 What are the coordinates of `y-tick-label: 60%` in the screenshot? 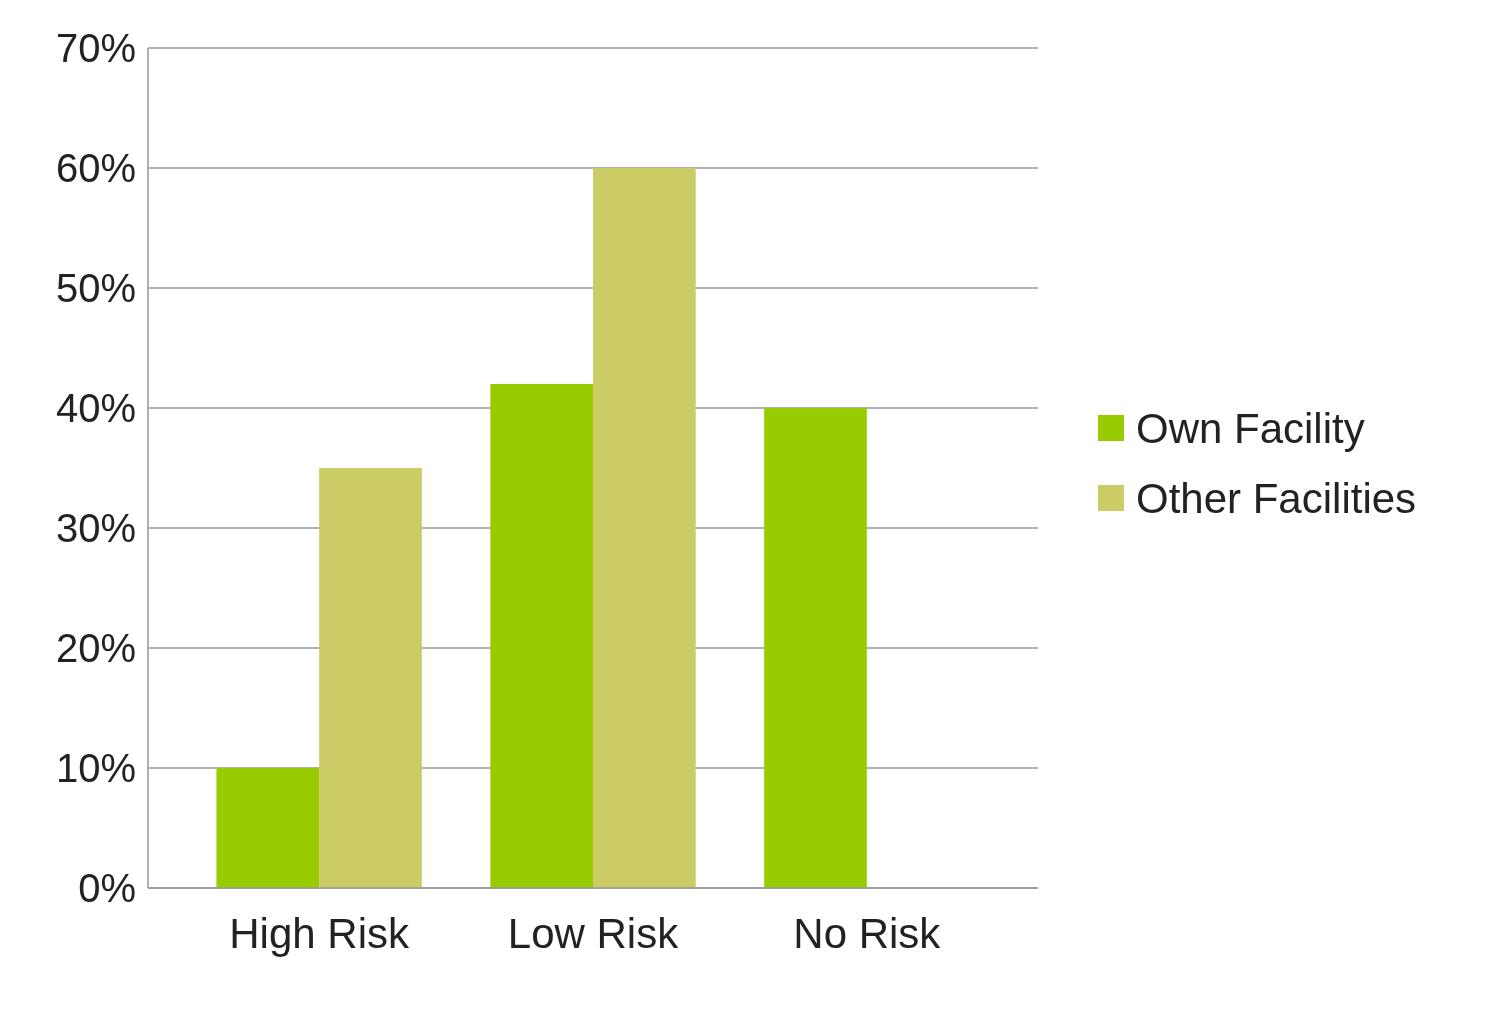 It's located at (95, 168).